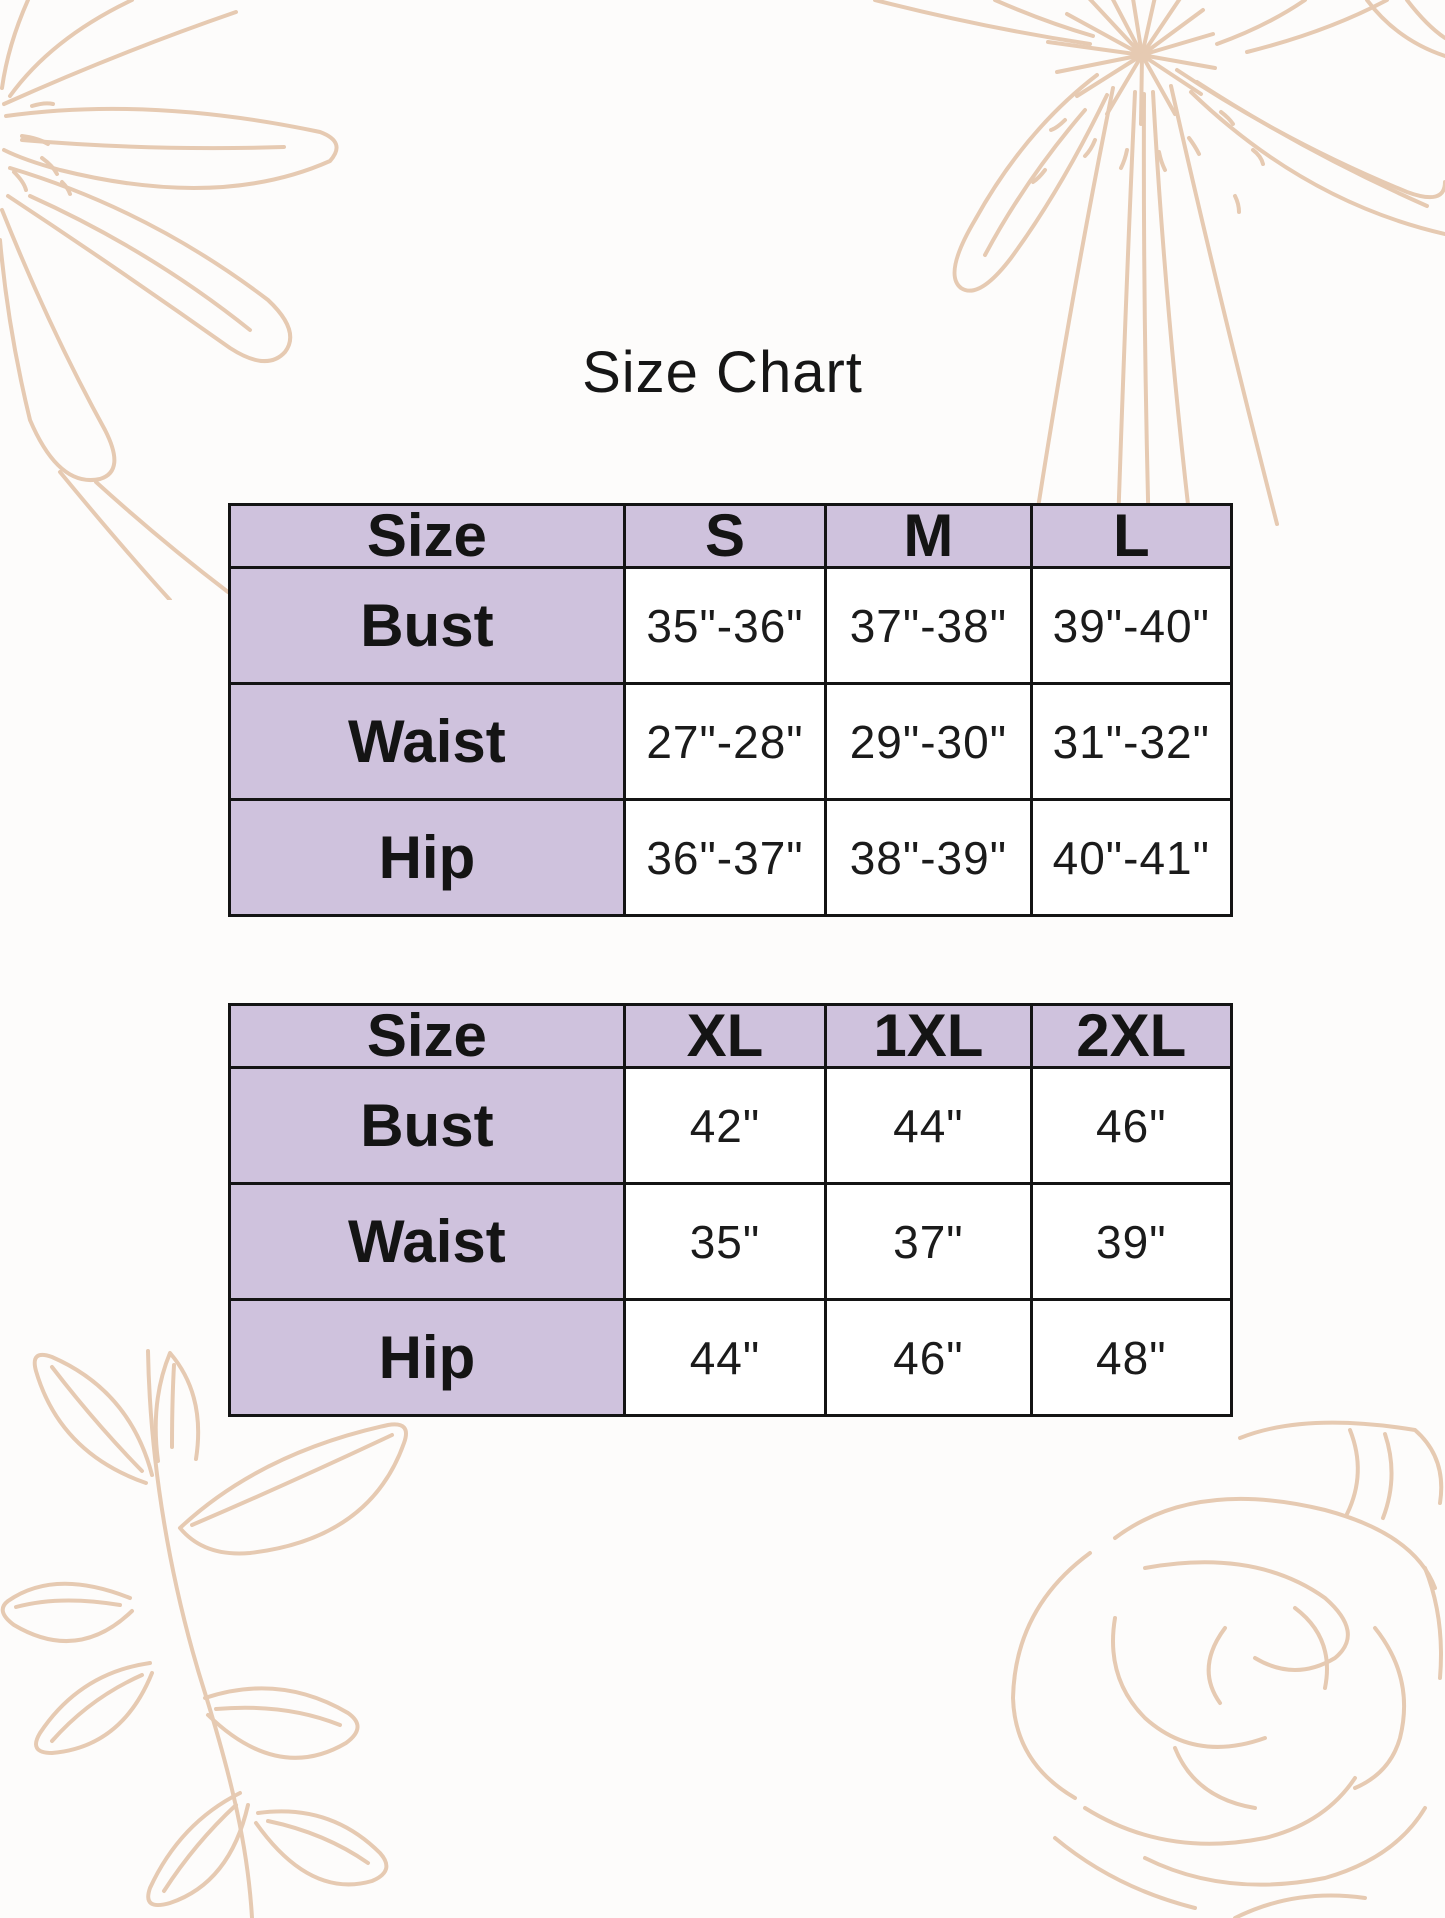  Describe the element at coordinates (1131, 625) in the screenshot. I see `value-cell: 39"-40"` at that location.